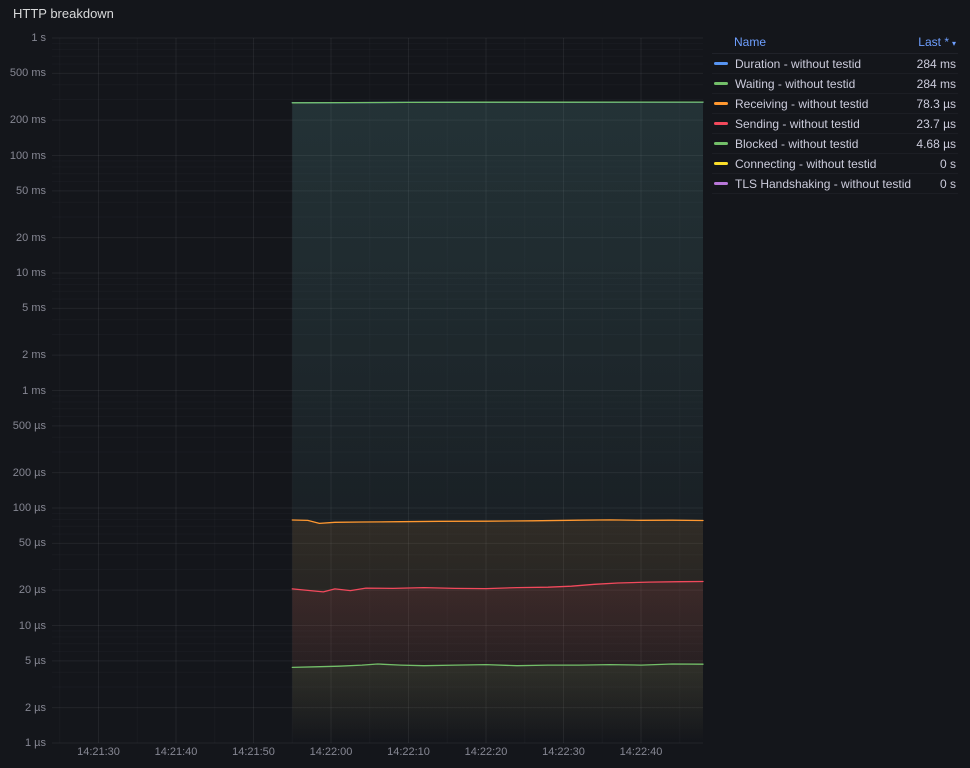 The width and height of the screenshot is (970, 768). What do you see at coordinates (34, 390) in the screenshot?
I see `y-axis-label: 1 ms` at bounding box center [34, 390].